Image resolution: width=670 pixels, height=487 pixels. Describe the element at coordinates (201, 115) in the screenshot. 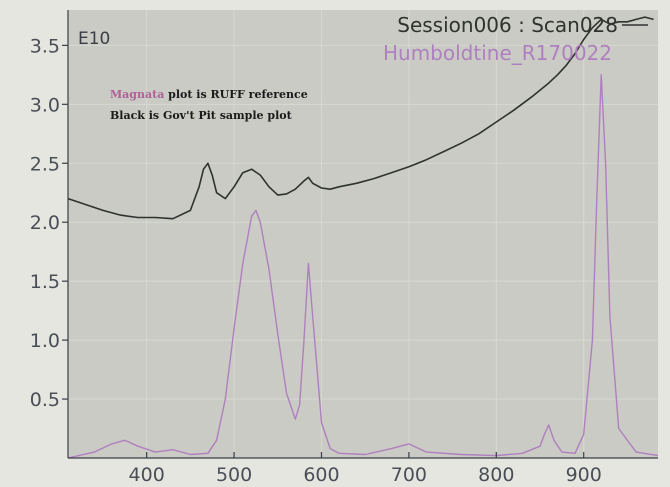

I see `annotation-line-2: Black is Gov't Pit sample plot` at that location.